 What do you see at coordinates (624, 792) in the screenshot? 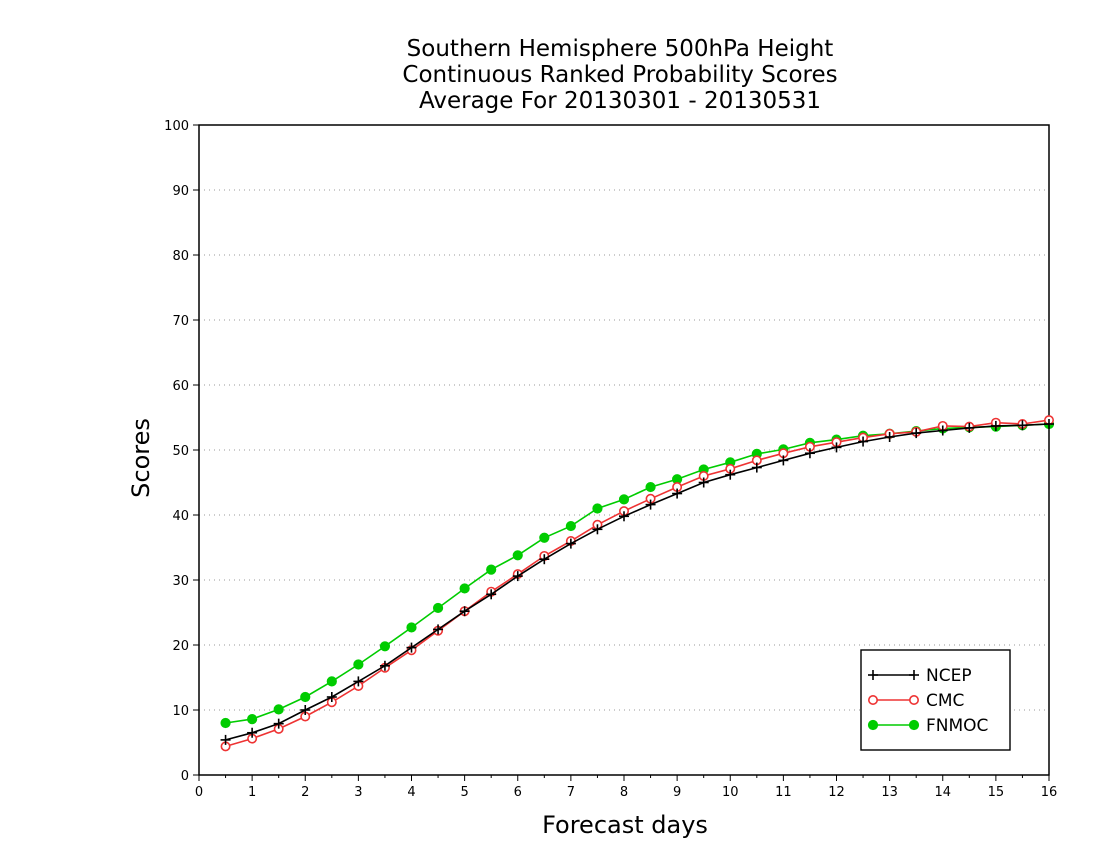
I see `x-tick-label: 8` at bounding box center [624, 792].